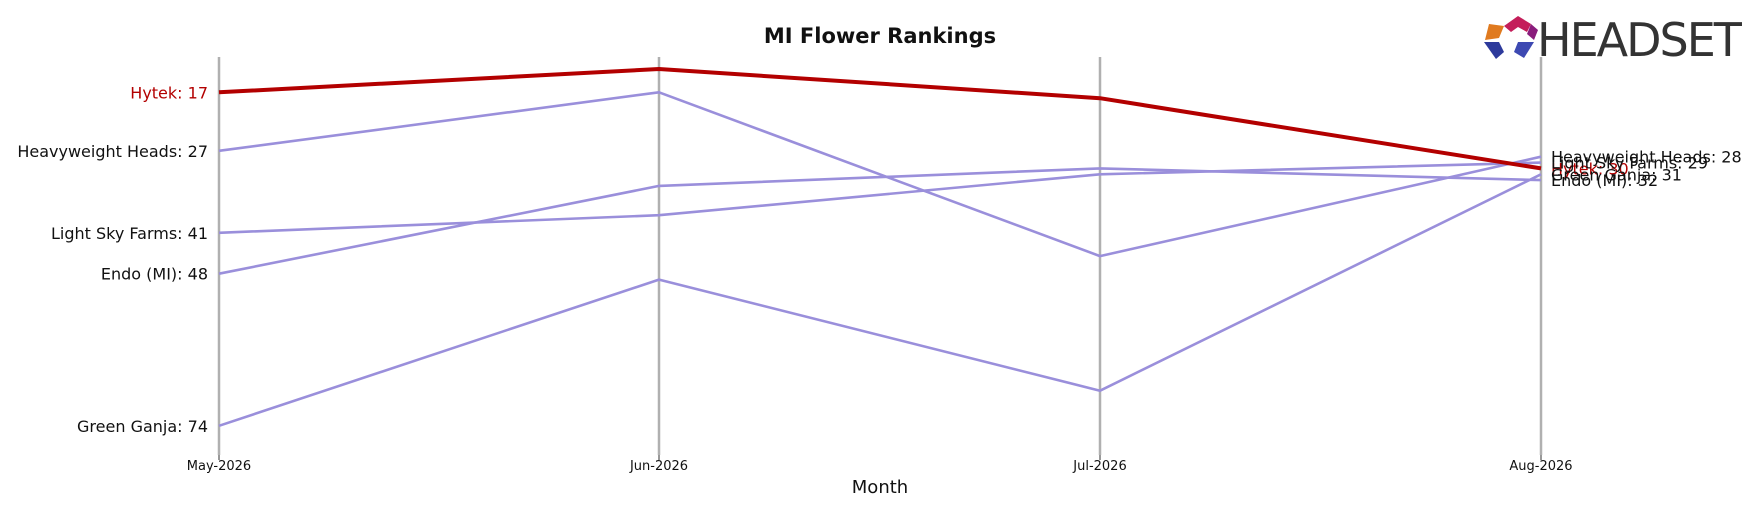 The width and height of the screenshot is (1758, 507). What do you see at coordinates (1494, 32) in the screenshot?
I see `logo-mark-left` at bounding box center [1494, 32].